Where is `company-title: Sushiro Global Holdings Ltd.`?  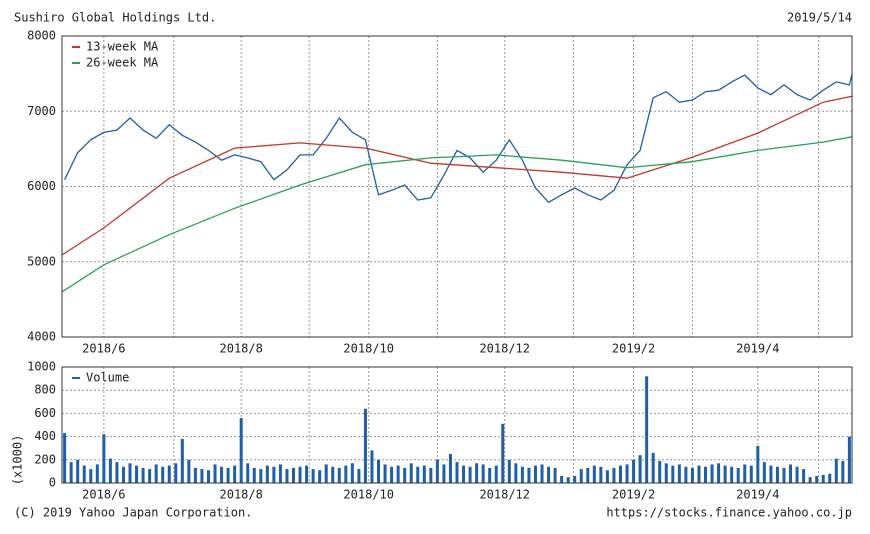 company-title: Sushiro Global Holdings Ltd. is located at coordinates (115, 18).